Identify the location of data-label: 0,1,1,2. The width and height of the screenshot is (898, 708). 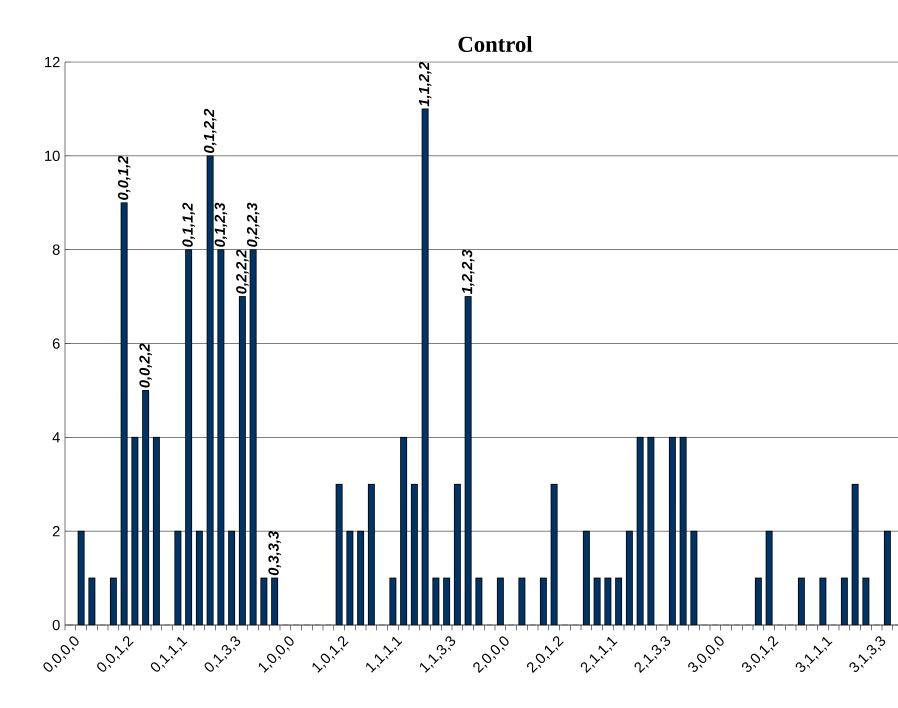
(188, 224).